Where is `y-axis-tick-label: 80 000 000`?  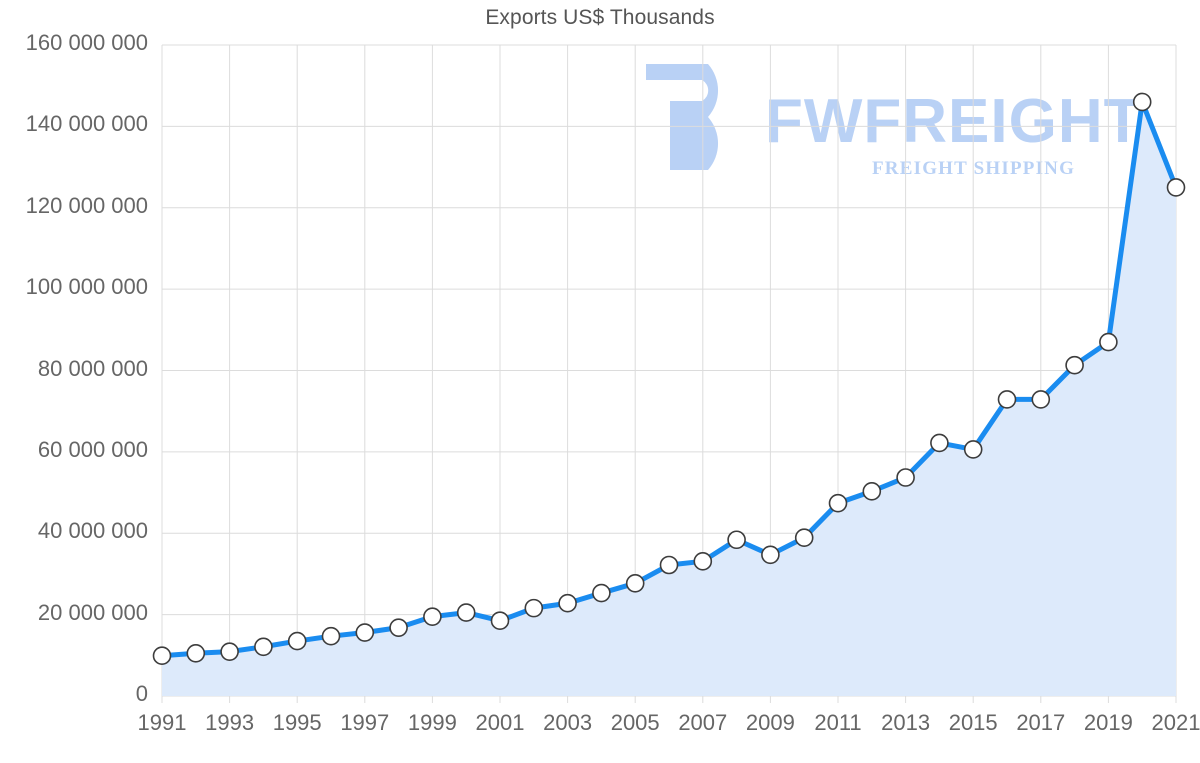 y-axis-tick-label: 80 000 000 is located at coordinates (92, 368).